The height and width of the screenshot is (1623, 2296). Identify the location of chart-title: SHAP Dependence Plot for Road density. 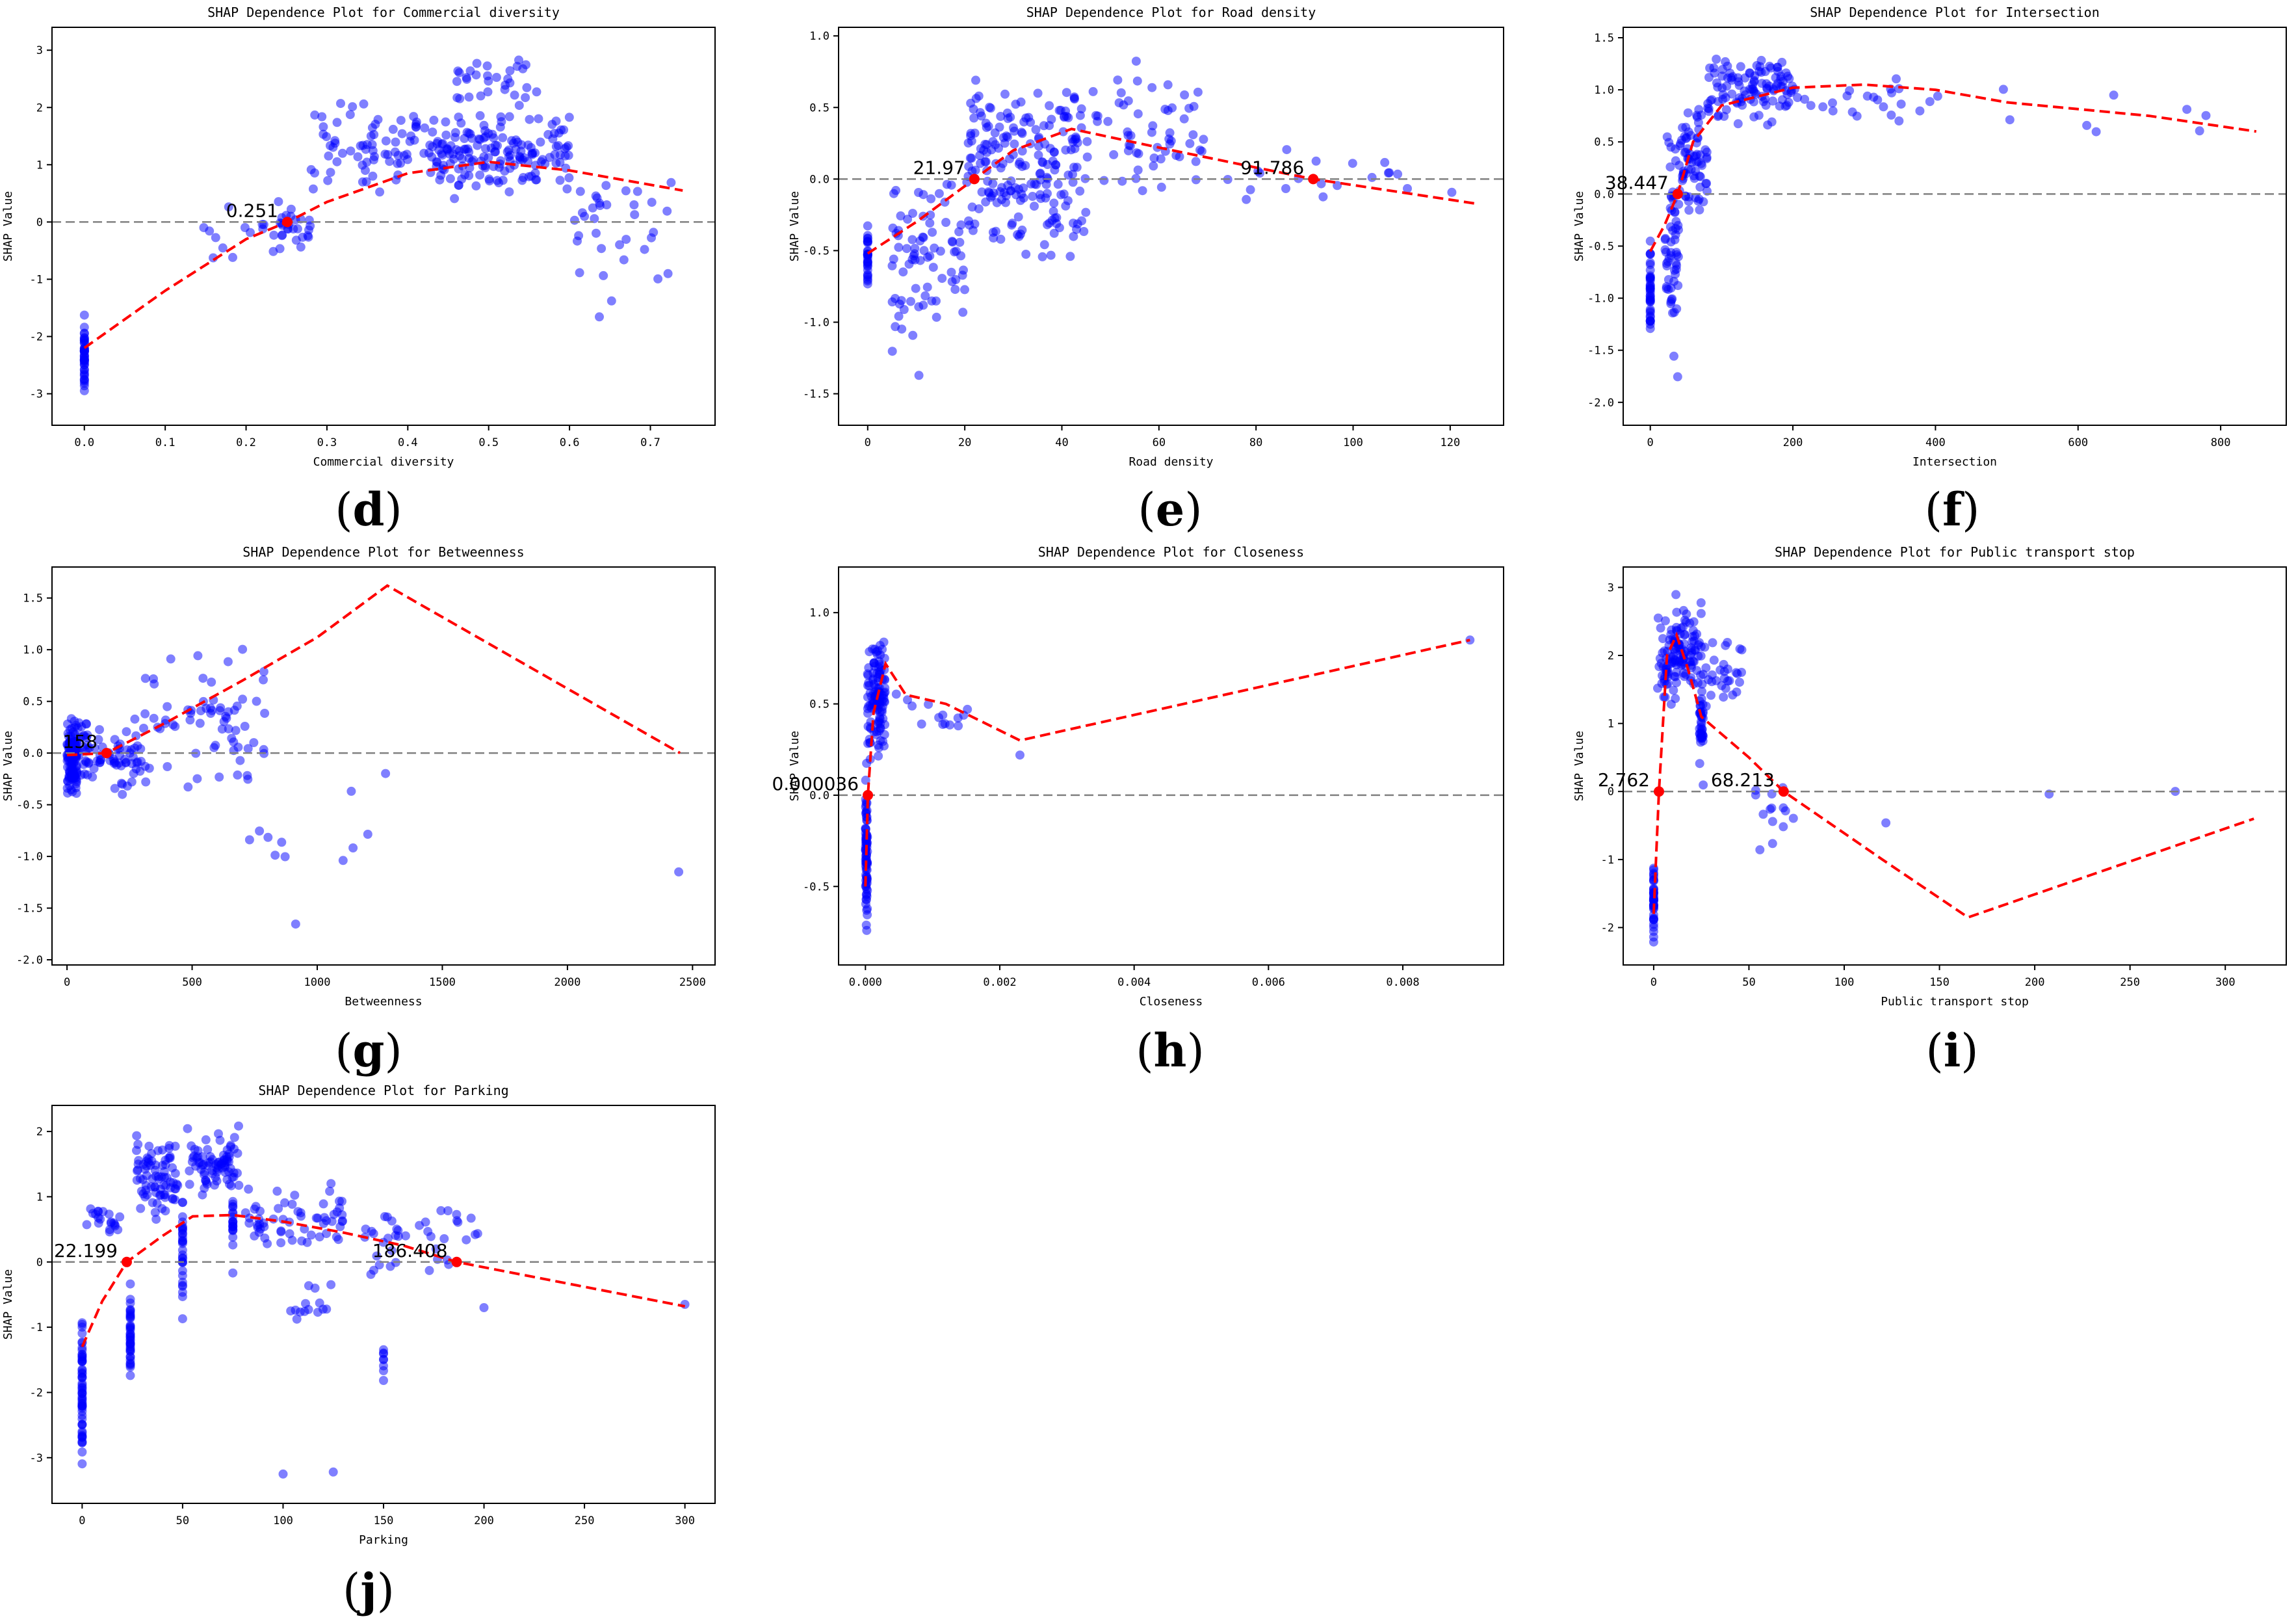
(1171, 12).